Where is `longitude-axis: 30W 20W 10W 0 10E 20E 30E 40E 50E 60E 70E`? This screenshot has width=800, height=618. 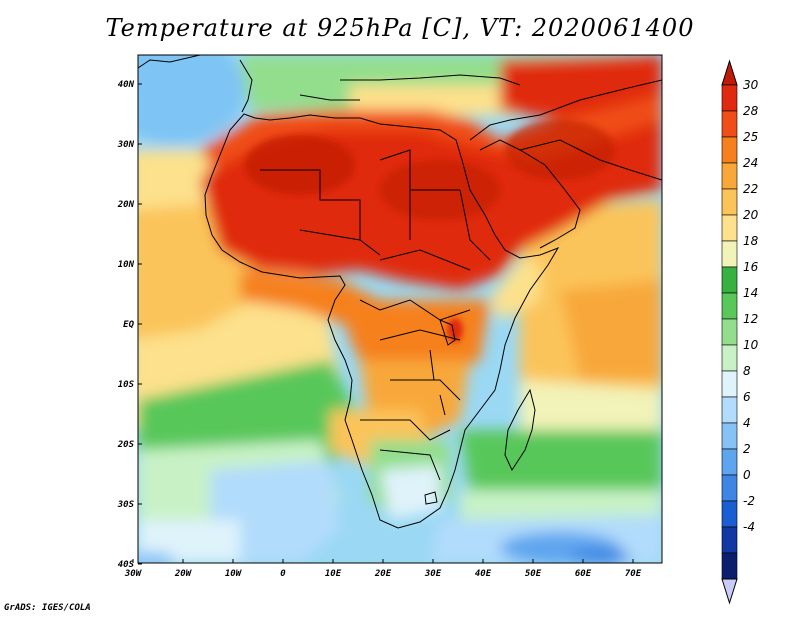
longitude-axis: 30W 20W 10W 0 10E 20E 30E 40E 50E 60E 70E is located at coordinates (383, 569).